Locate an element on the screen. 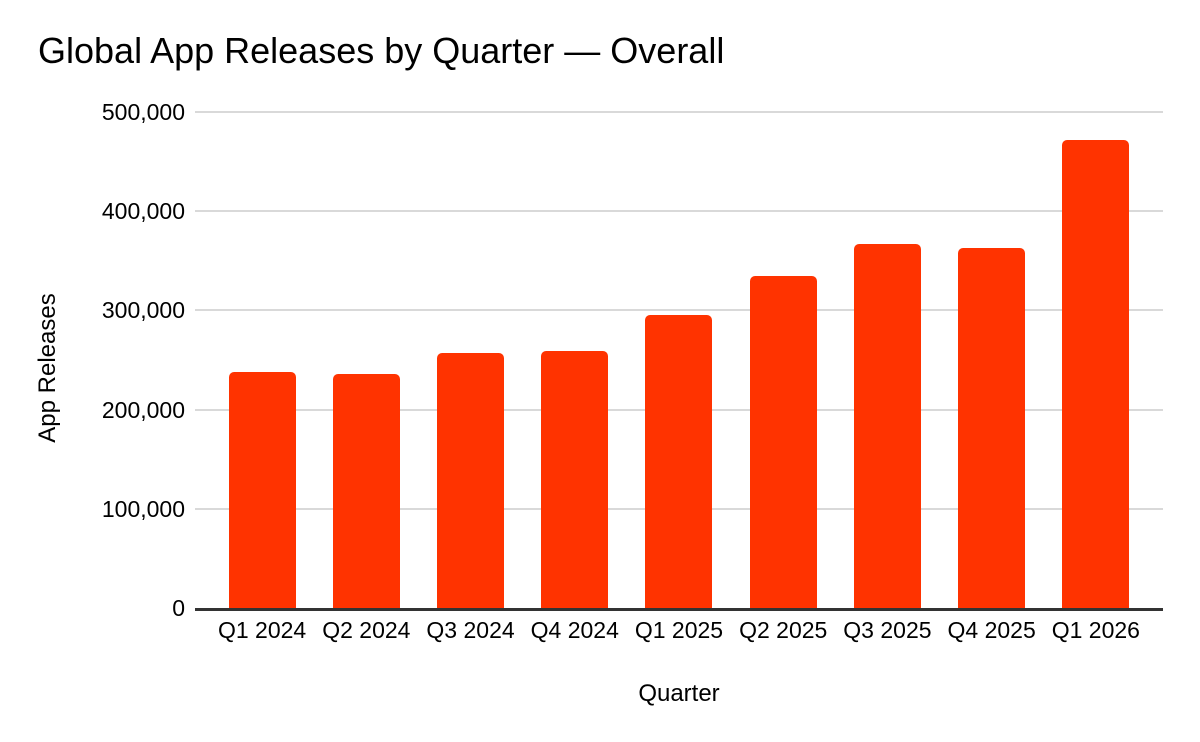 This screenshot has height=742, width=1200. x-tick-label: Q1 2024 is located at coordinates (262, 630).